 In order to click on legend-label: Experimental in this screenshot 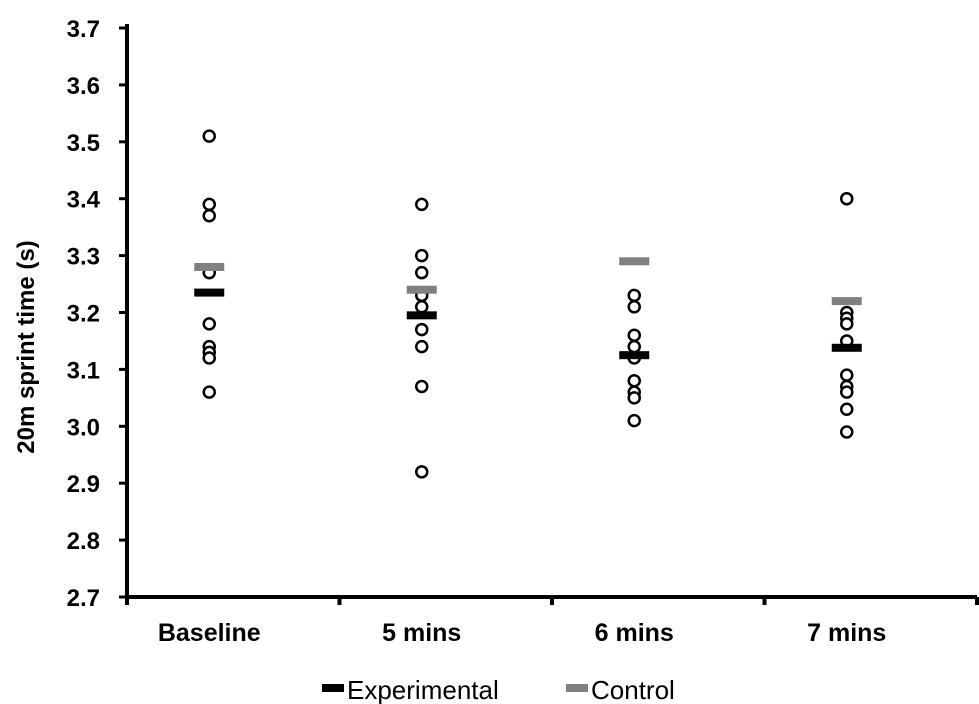, I will do `click(423, 689)`.